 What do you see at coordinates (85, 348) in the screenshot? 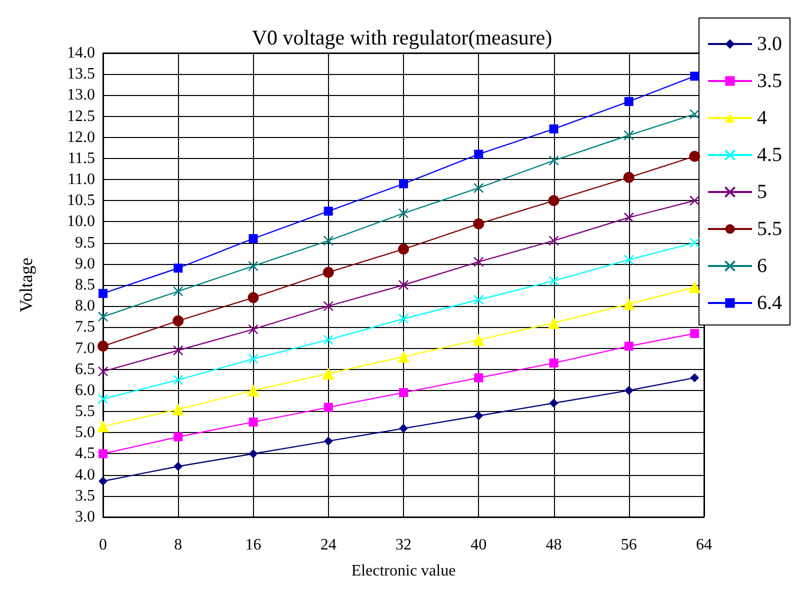
I see `y-tick-label: 7.0` at bounding box center [85, 348].